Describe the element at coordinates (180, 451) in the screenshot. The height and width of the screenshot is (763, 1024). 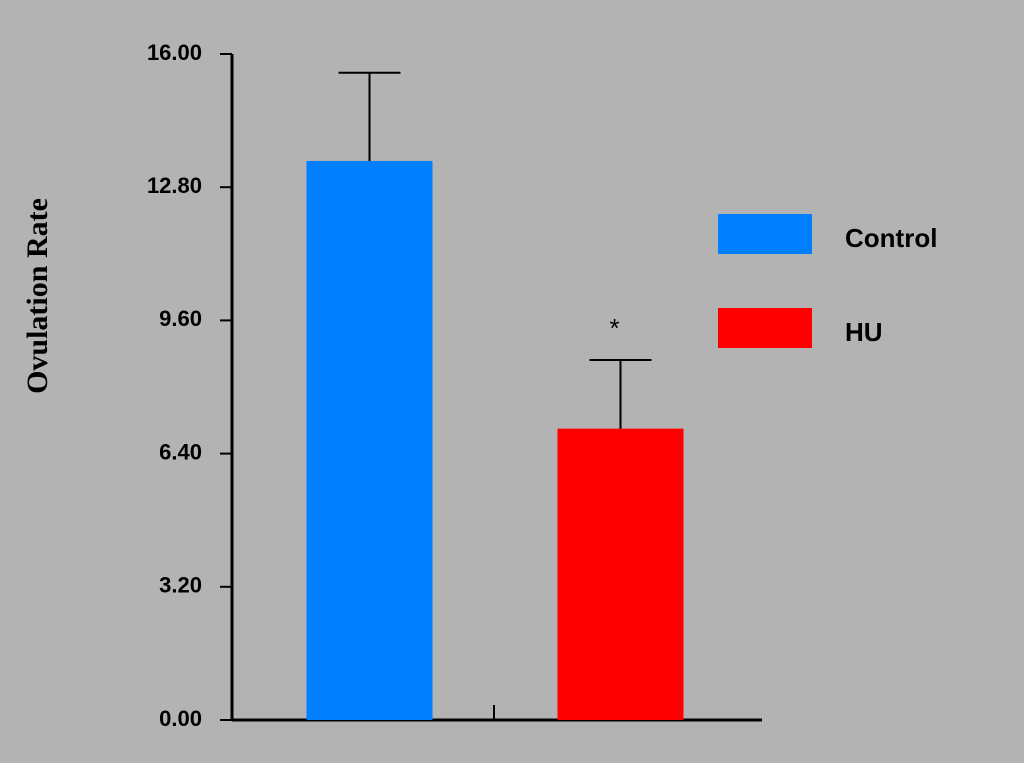
I see `y-tick-label: 6.40` at that location.